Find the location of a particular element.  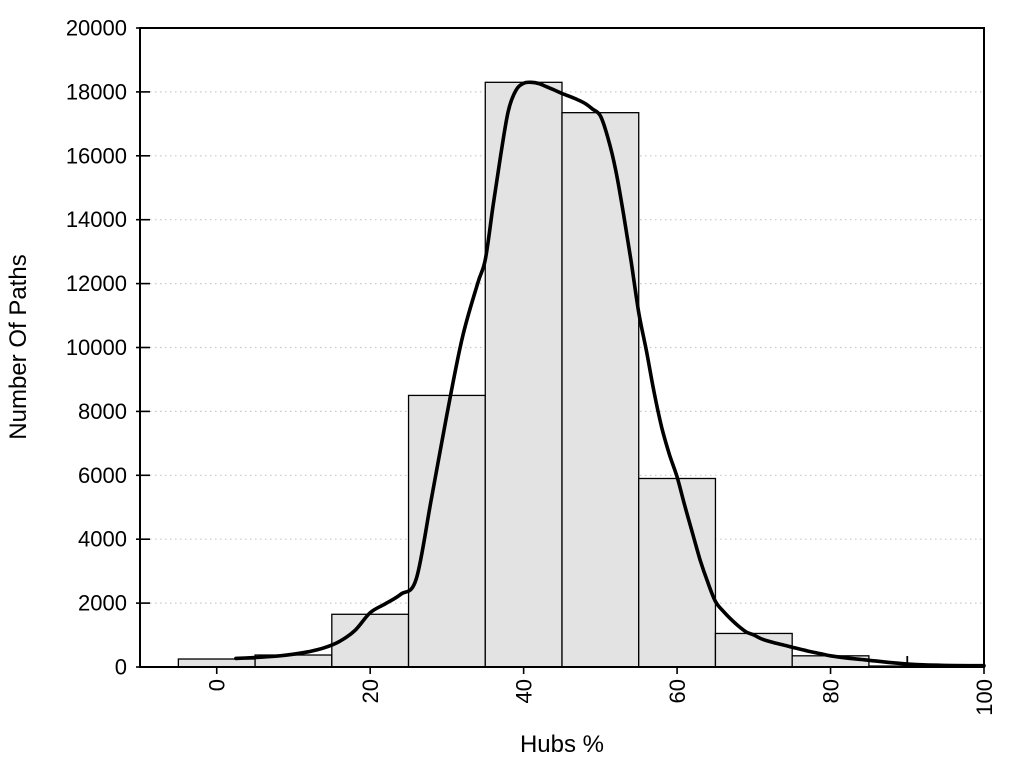

y-tick-label: 20000 is located at coordinates (96, 28).